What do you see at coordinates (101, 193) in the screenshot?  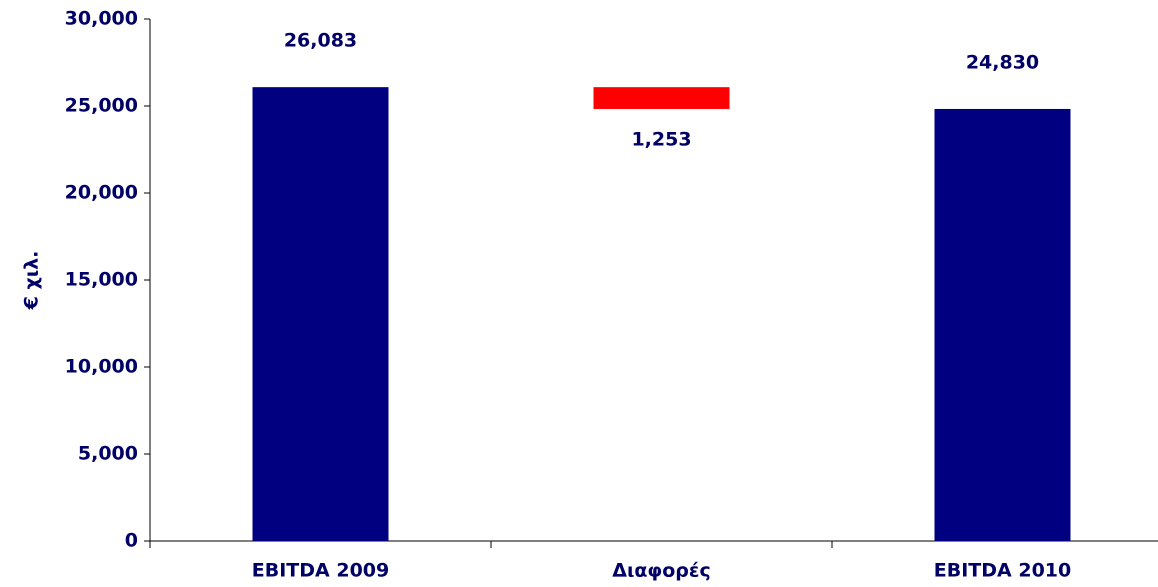 I see `y-tick-label: 20,000` at bounding box center [101, 193].